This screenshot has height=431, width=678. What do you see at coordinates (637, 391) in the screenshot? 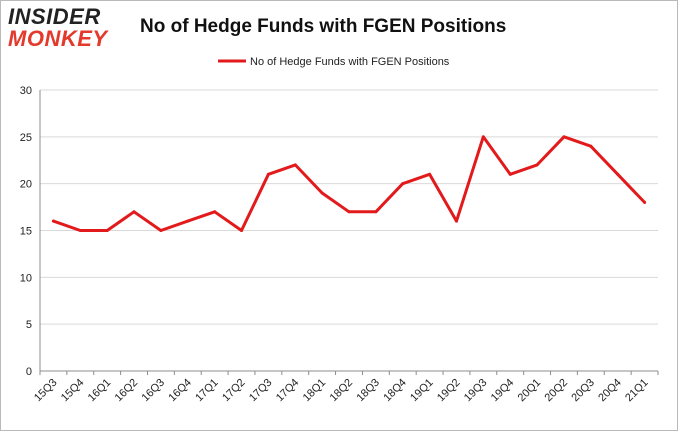
I see `x-tick-label: 21Q1` at bounding box center [637, 391].